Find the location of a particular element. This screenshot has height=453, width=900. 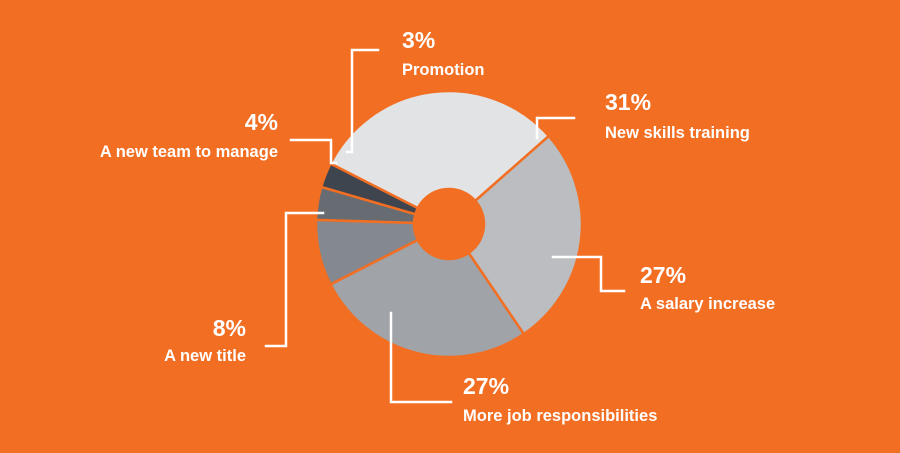

leader-new-skills is located at coordinates (555, 128).